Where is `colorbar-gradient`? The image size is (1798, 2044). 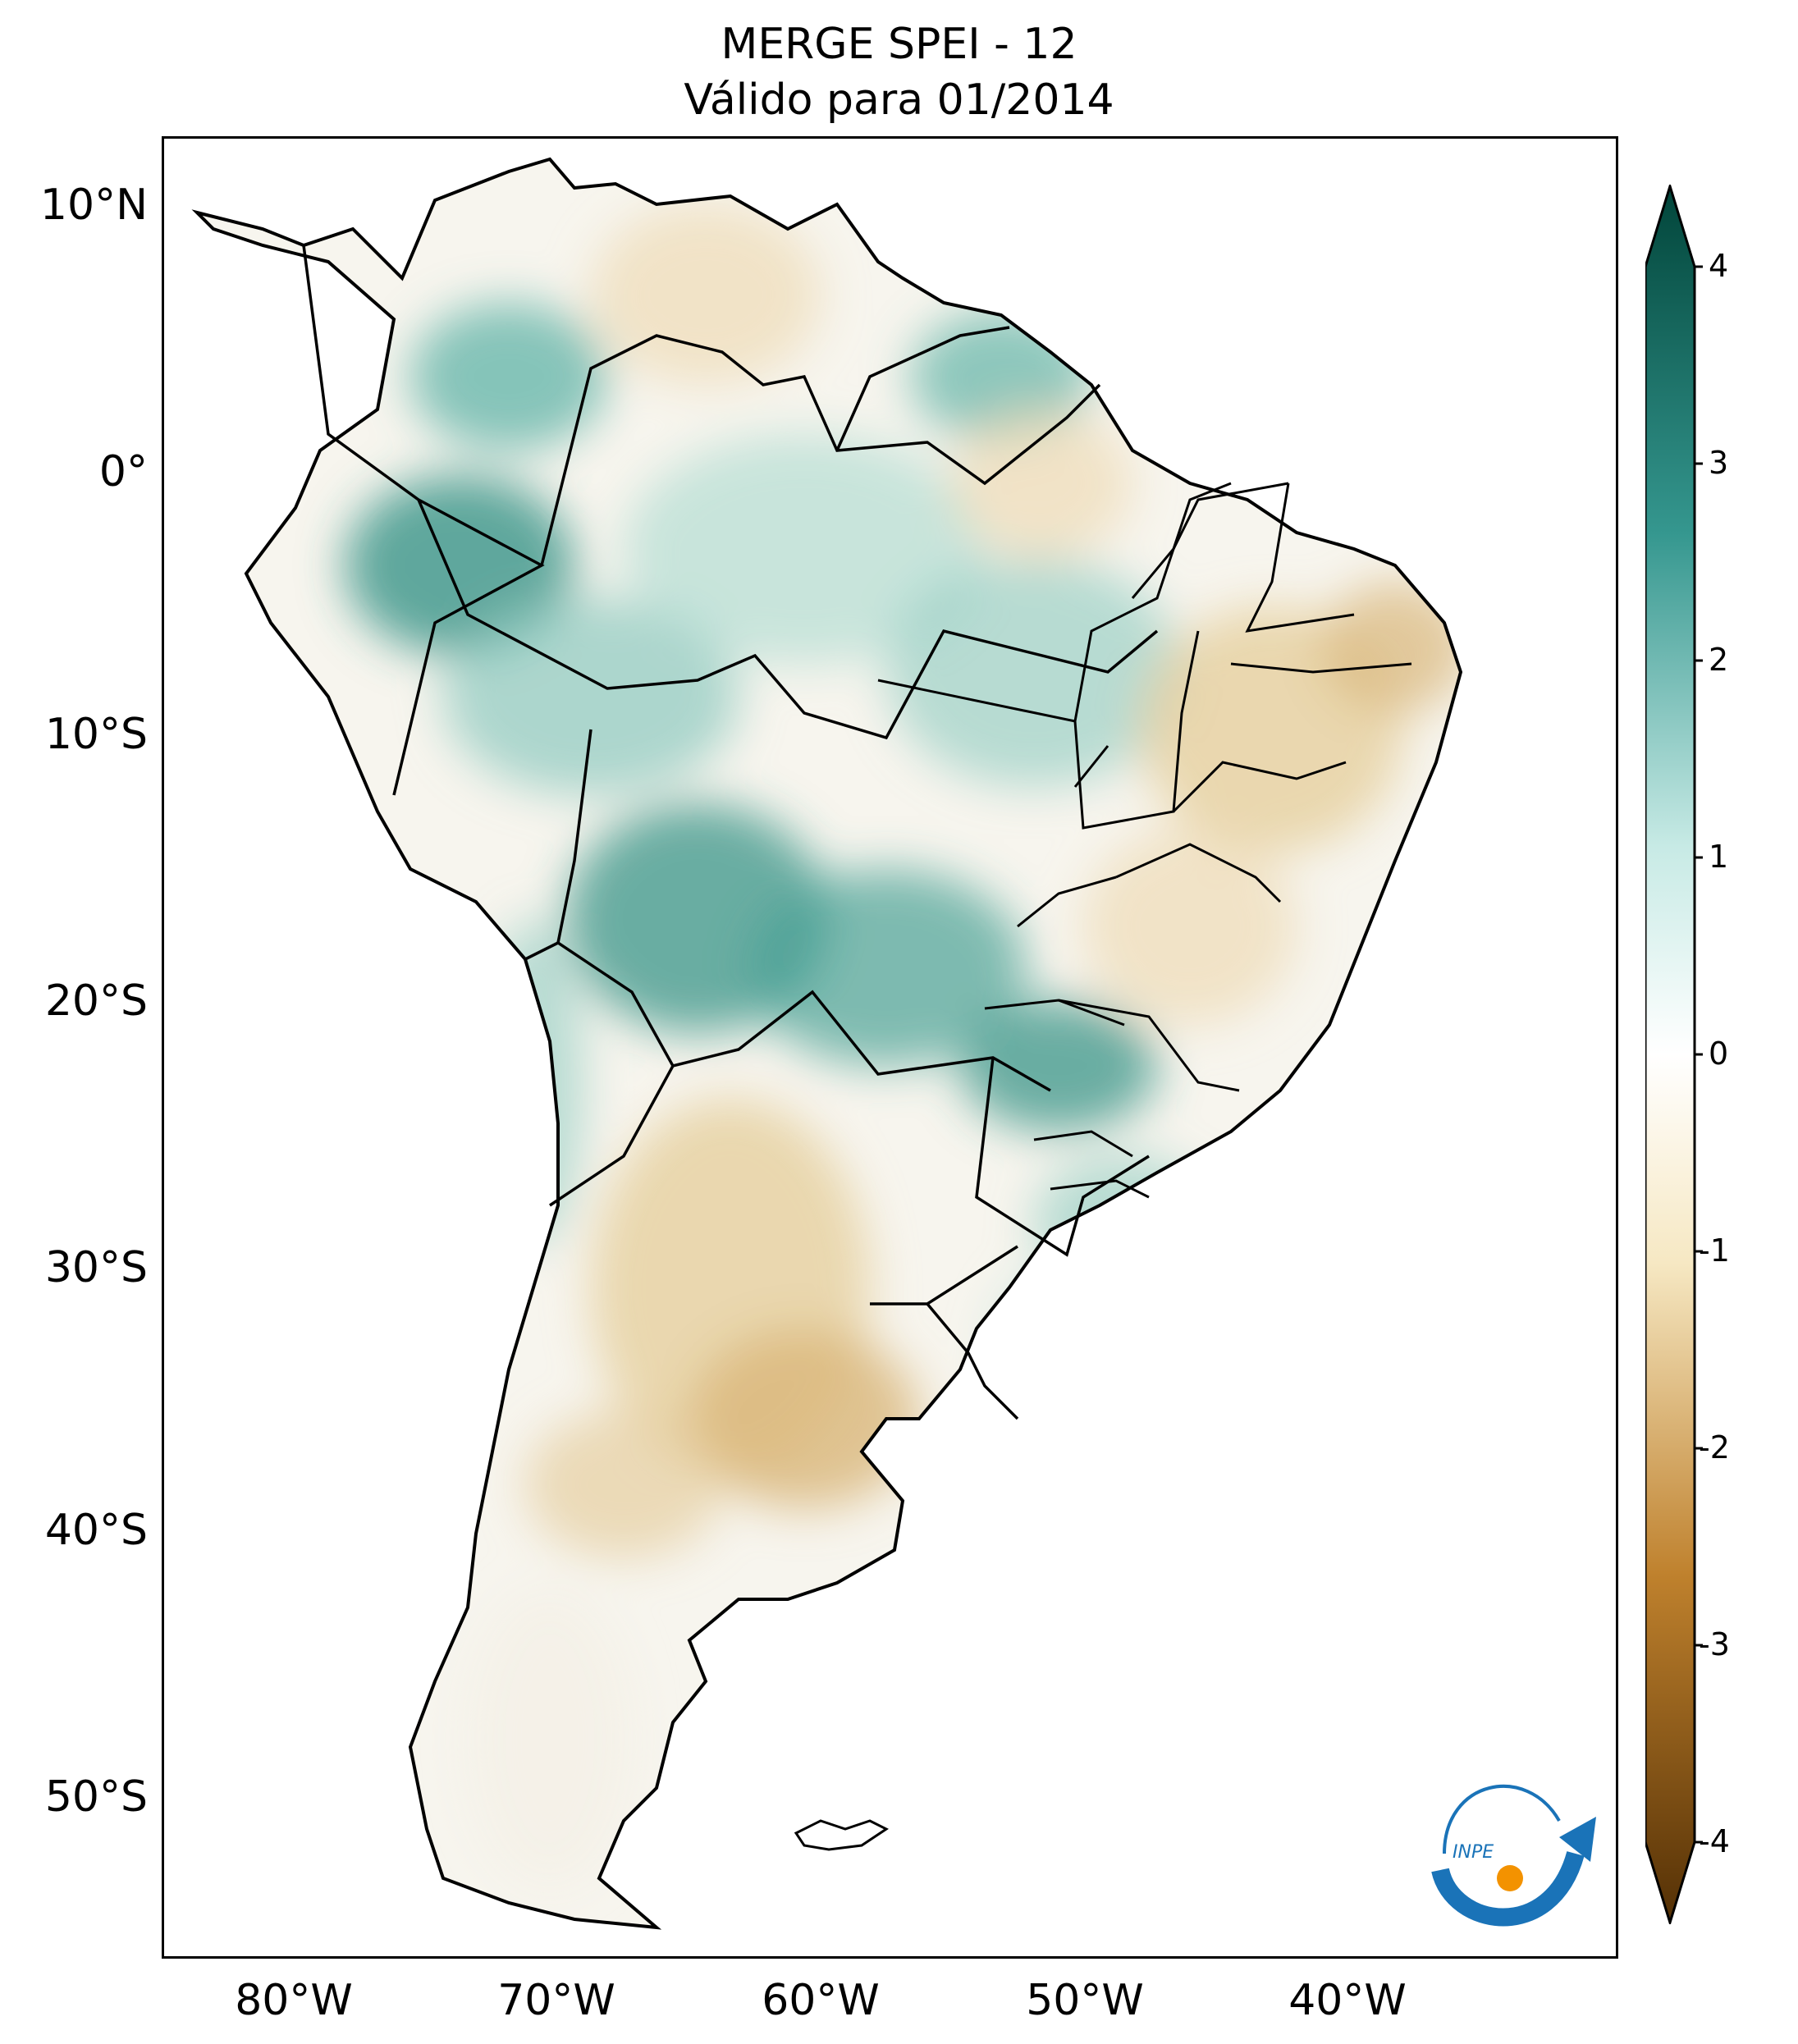
colorbar-gradient is located at coordinates (1670, 1054).